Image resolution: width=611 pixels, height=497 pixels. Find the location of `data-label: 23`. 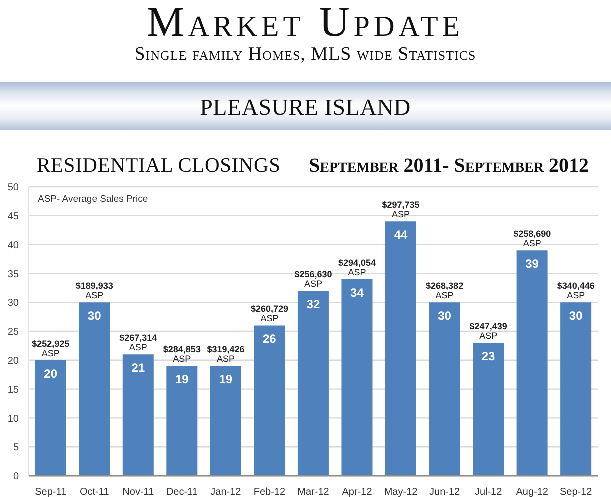

data-label: 23 is located at coordinates (489, 357).